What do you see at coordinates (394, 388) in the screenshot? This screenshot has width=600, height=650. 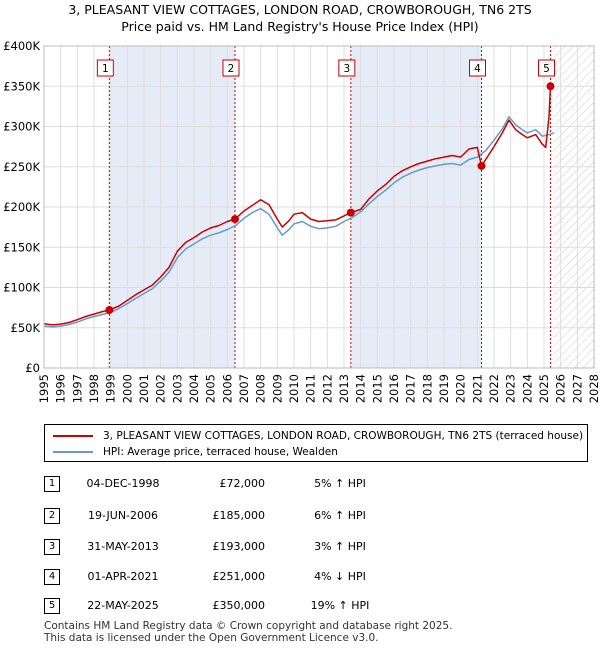 I see `x-tick-label: 2016` at bounding box center [394, 388].